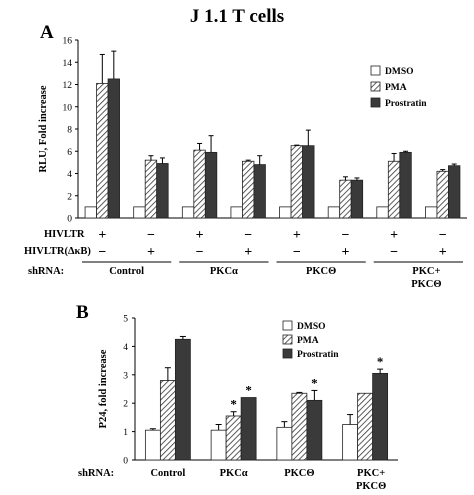 This screenshot has width=474, height=495. I want to click on panel-a-legend-label: Prostratin, so click(406, 104).